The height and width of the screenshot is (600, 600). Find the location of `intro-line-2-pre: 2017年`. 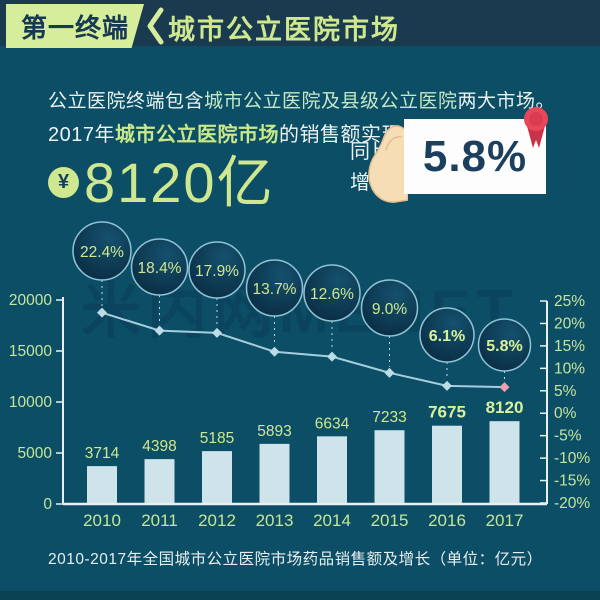

intro-line-2-pre: 2017年 is located at coordinates (81, 135).